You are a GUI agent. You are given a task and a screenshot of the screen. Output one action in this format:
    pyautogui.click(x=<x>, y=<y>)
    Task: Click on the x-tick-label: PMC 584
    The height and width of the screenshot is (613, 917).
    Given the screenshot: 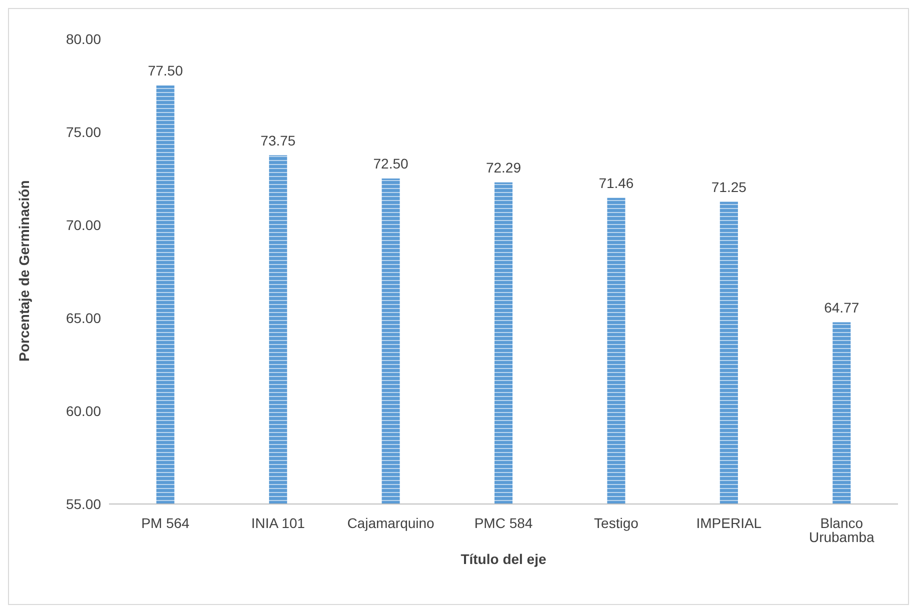 What is the action you would take?
    pyautogui.click(x=503, y=522)
    